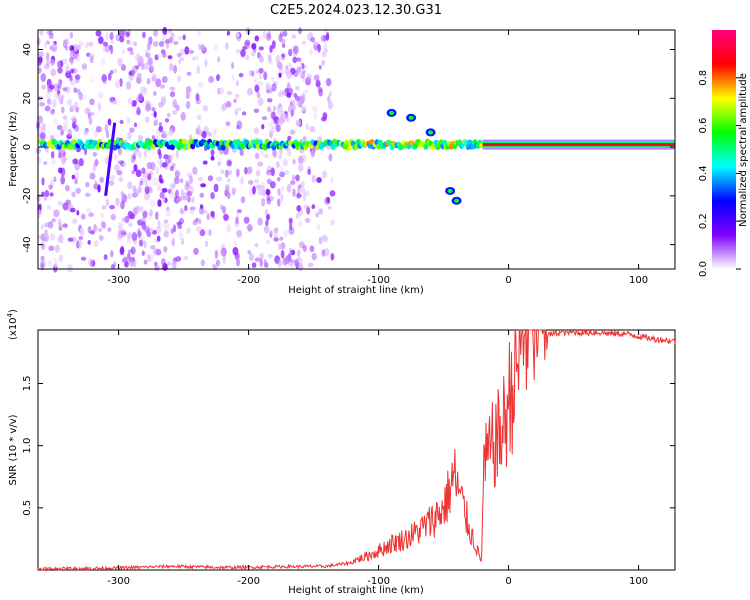 This screenshot has width=750, height=600. What do you see at coordinates (724, 149) in the screenshot?
I see `colorbar-gradient` at bounding box center [724, 149].